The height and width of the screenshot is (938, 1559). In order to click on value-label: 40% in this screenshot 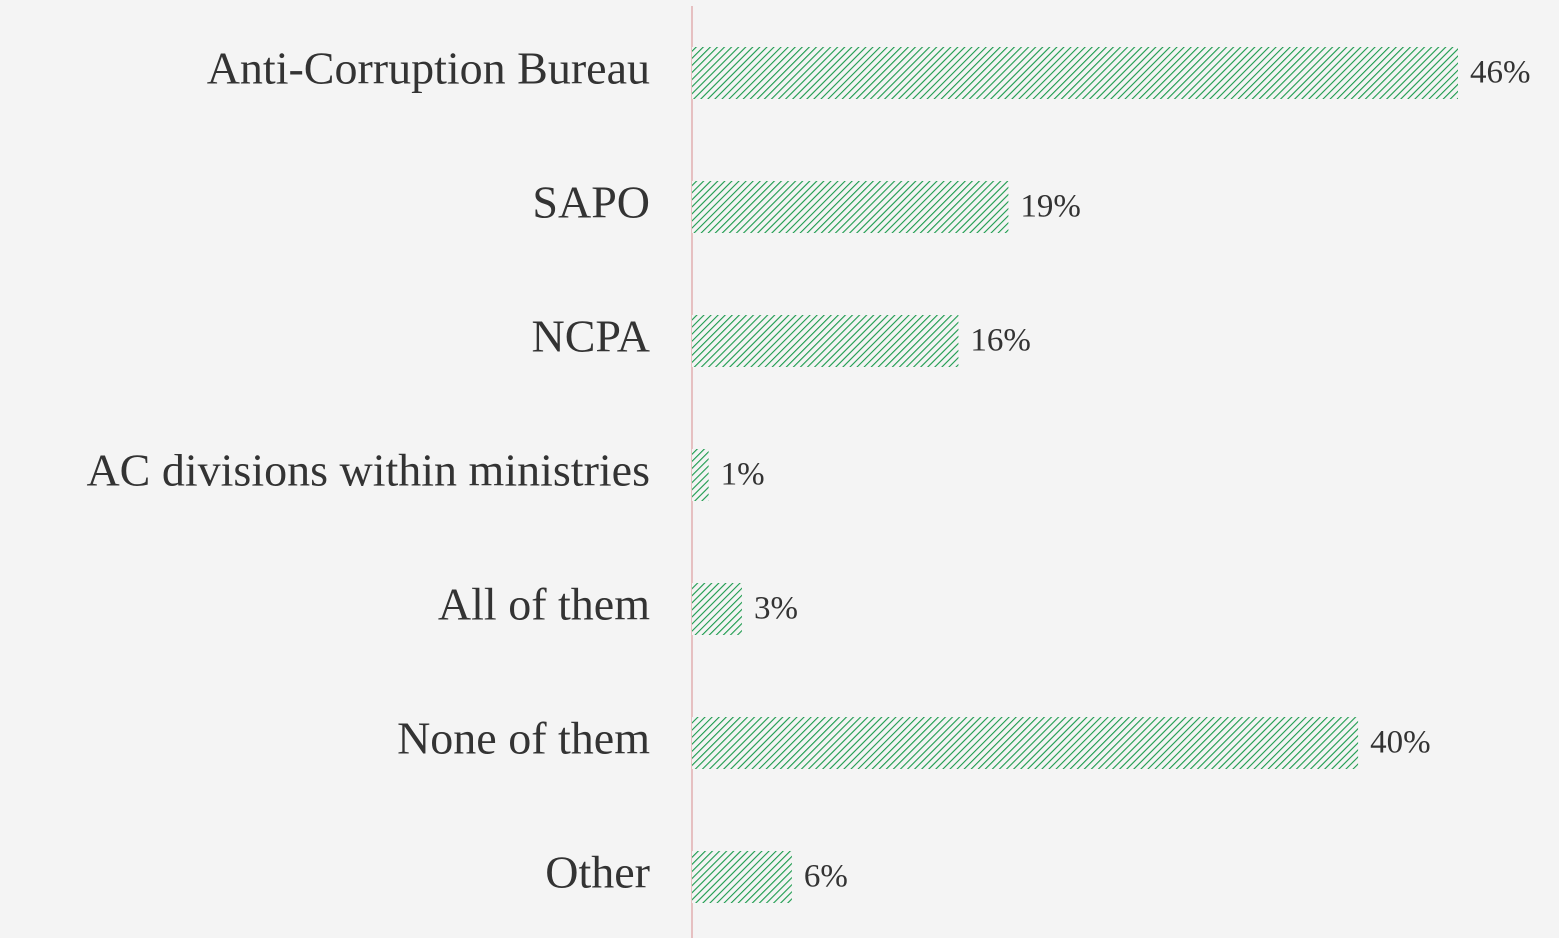, I will do `click(1400, 743)`.